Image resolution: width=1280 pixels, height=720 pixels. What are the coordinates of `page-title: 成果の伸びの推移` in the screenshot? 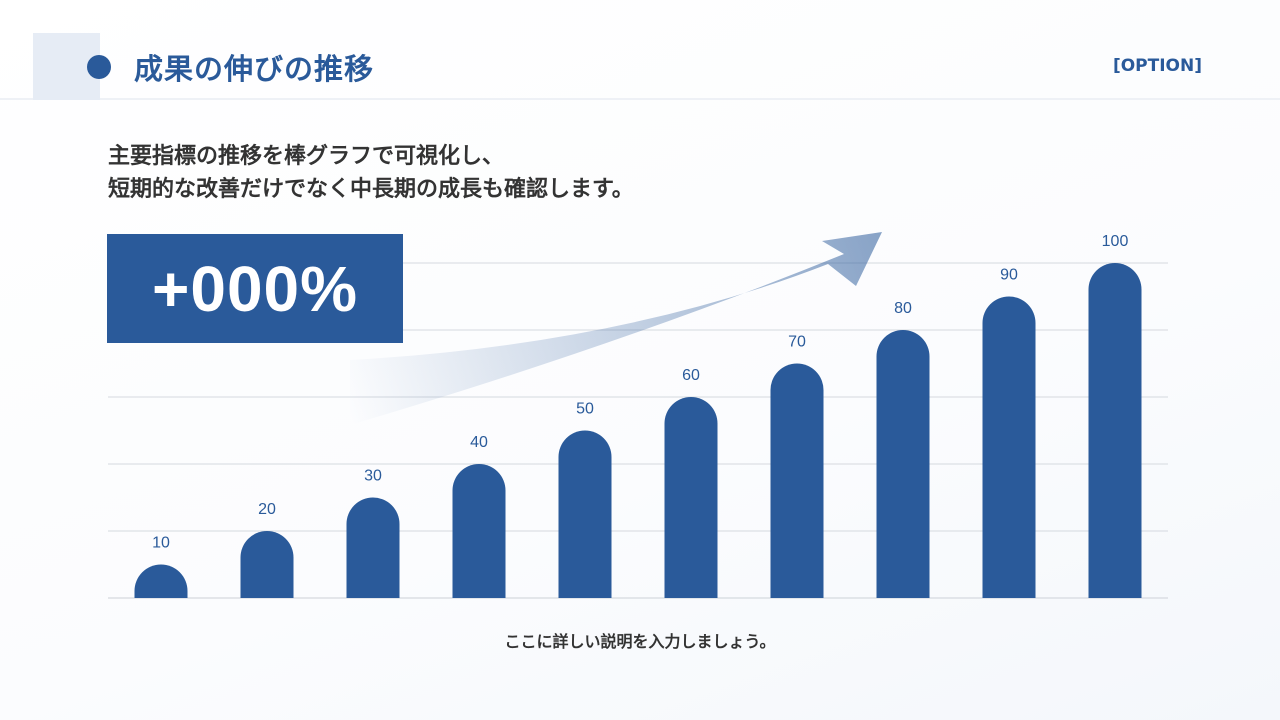 It's located at (254, 69).